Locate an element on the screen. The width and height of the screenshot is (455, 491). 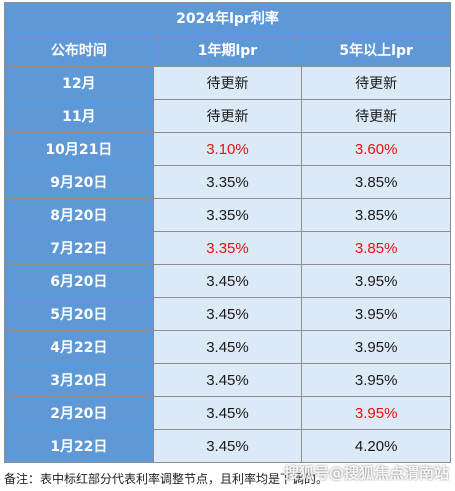
row-1-year-lpr: 3.10% is located at coordinates (227, 149).